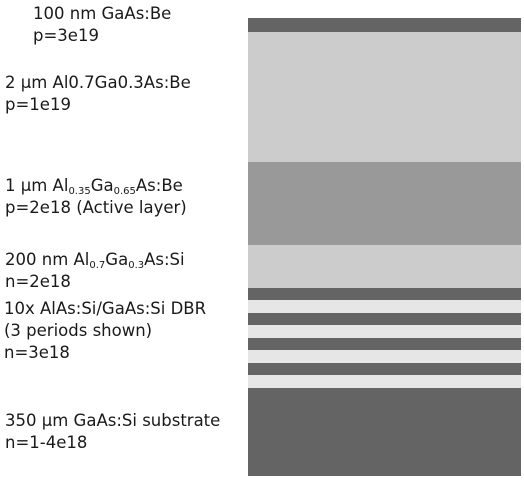 Image resolution: width=524 pixels, height=484 pixels. Describe the element at coordinates (102, 25) in the screenshot. I see `cap-layer-label: 100 nm GaAs:Be p=3e19` at that location.